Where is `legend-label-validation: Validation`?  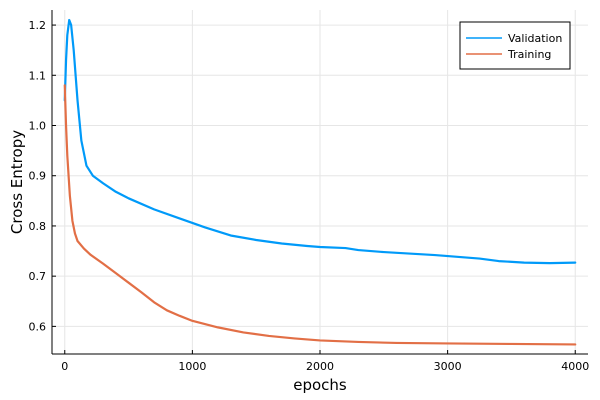
legend-label-validation: Validation is located at coordinates (535, 38).